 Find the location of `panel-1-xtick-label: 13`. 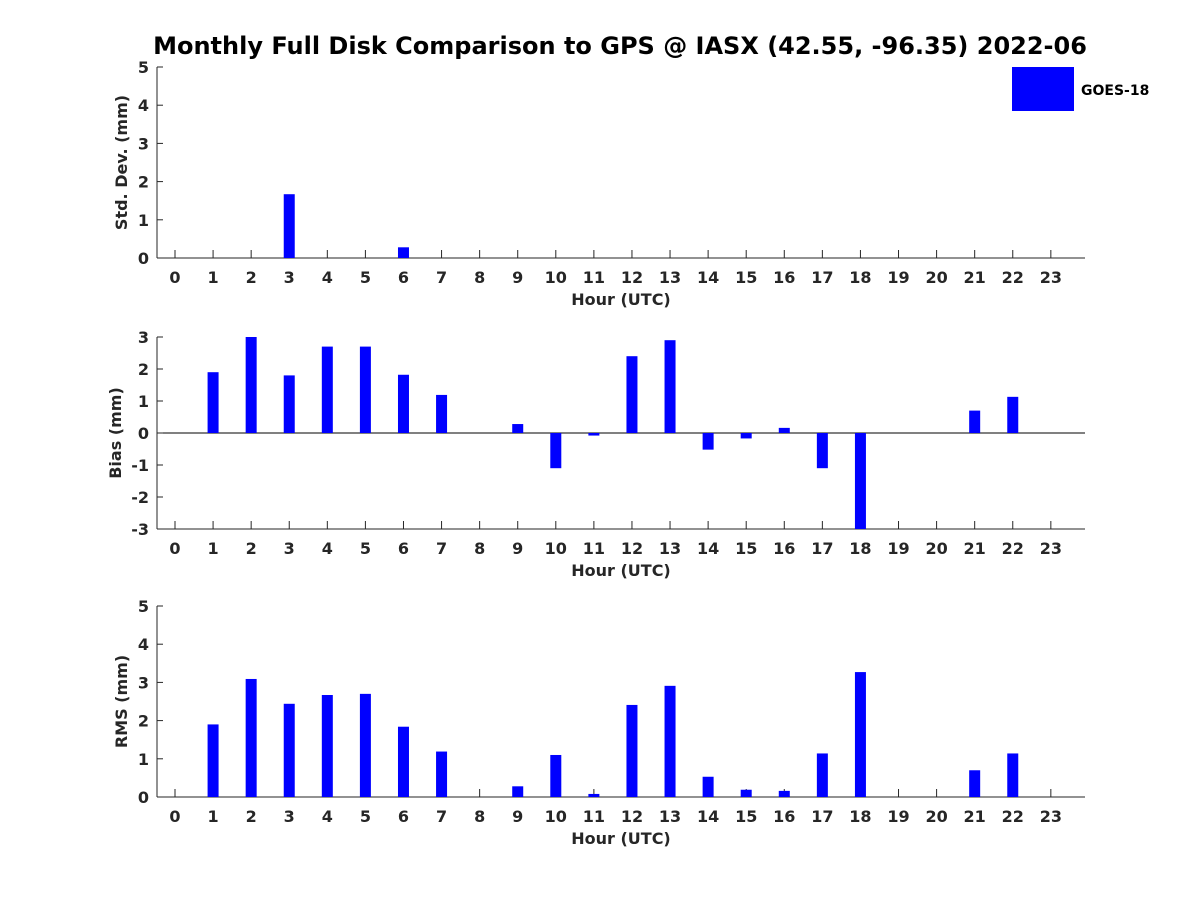

panel-1-xtick-label: 13 is located at coordinates (670, 548).